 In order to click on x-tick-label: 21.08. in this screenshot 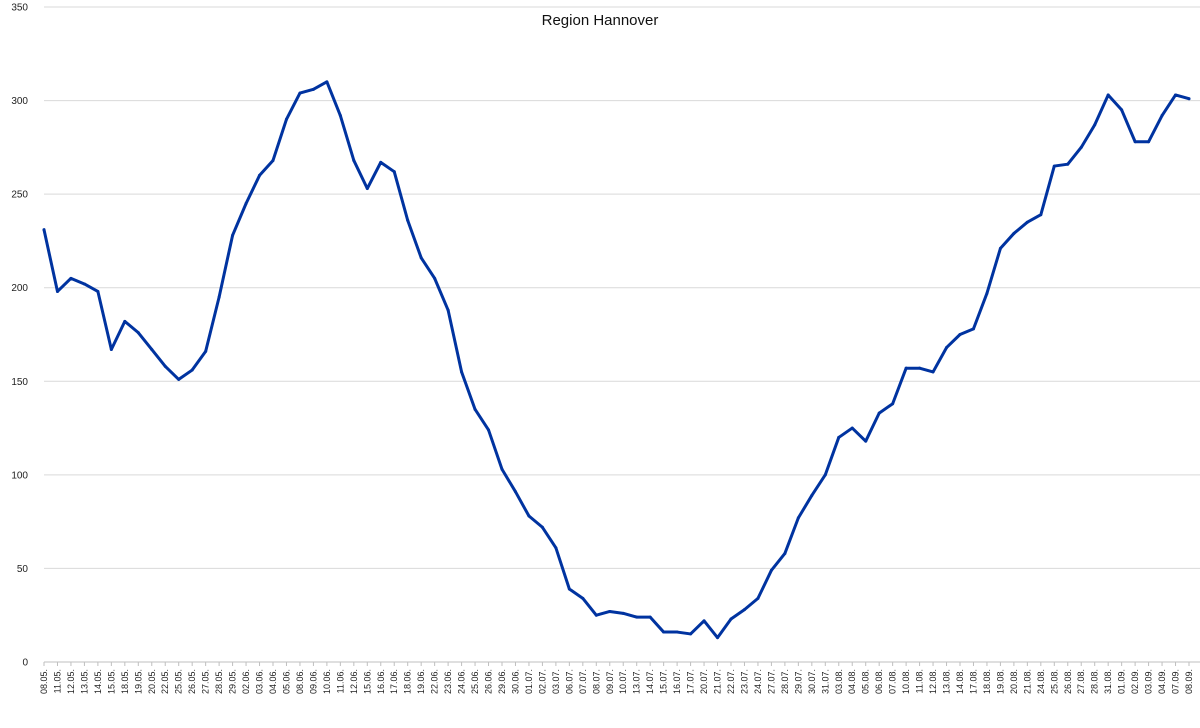, I will do `click(1027, 681)`.